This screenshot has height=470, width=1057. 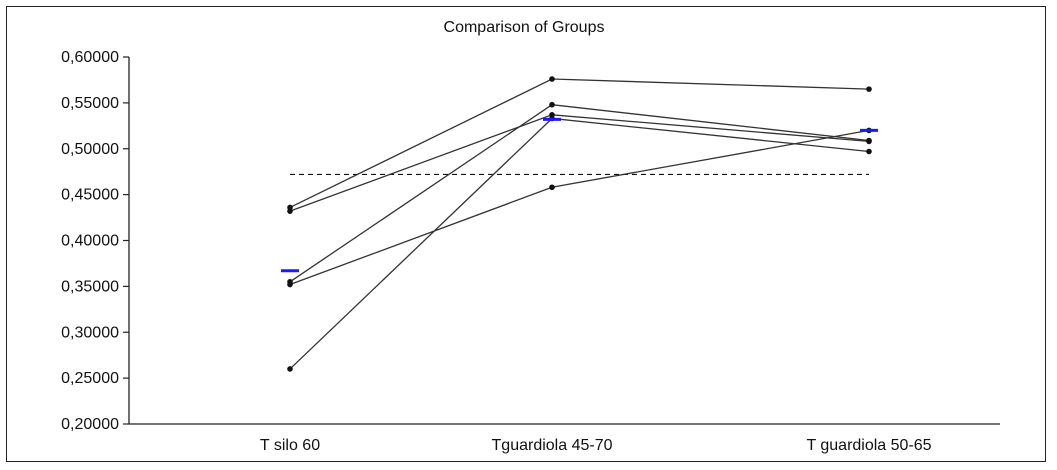 I want to click on x-tick-label: T guardiola 50-65, so click(x=868, y=445).